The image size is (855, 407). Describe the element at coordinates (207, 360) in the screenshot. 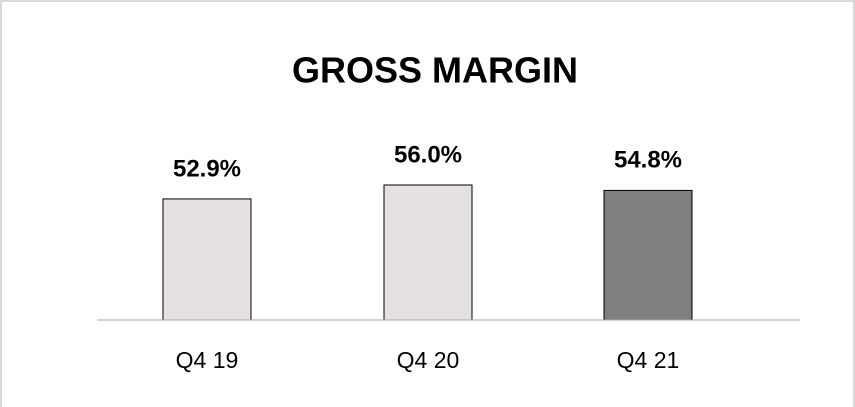

I see `x-tick-label: Q4 19` at that location.